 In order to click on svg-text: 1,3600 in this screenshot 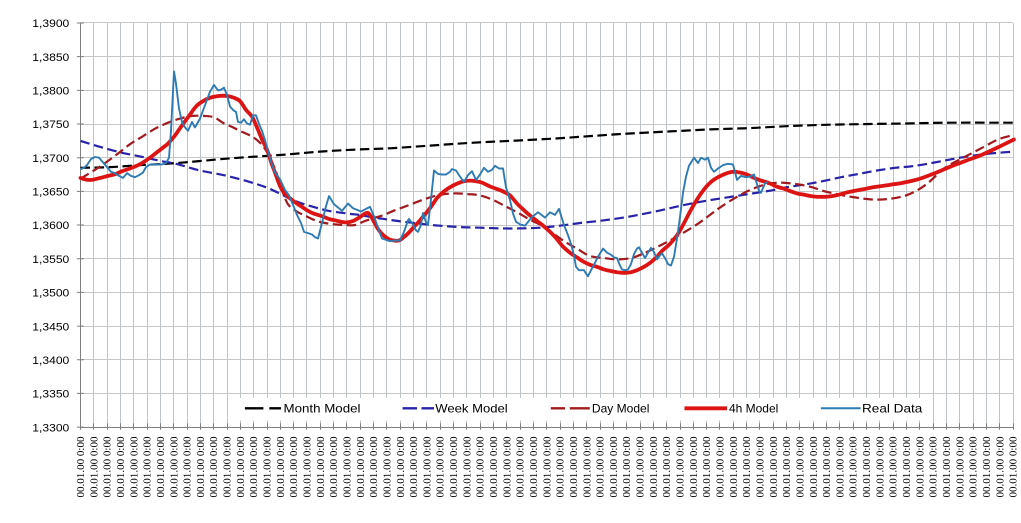, I will do `click(50, 226)`.